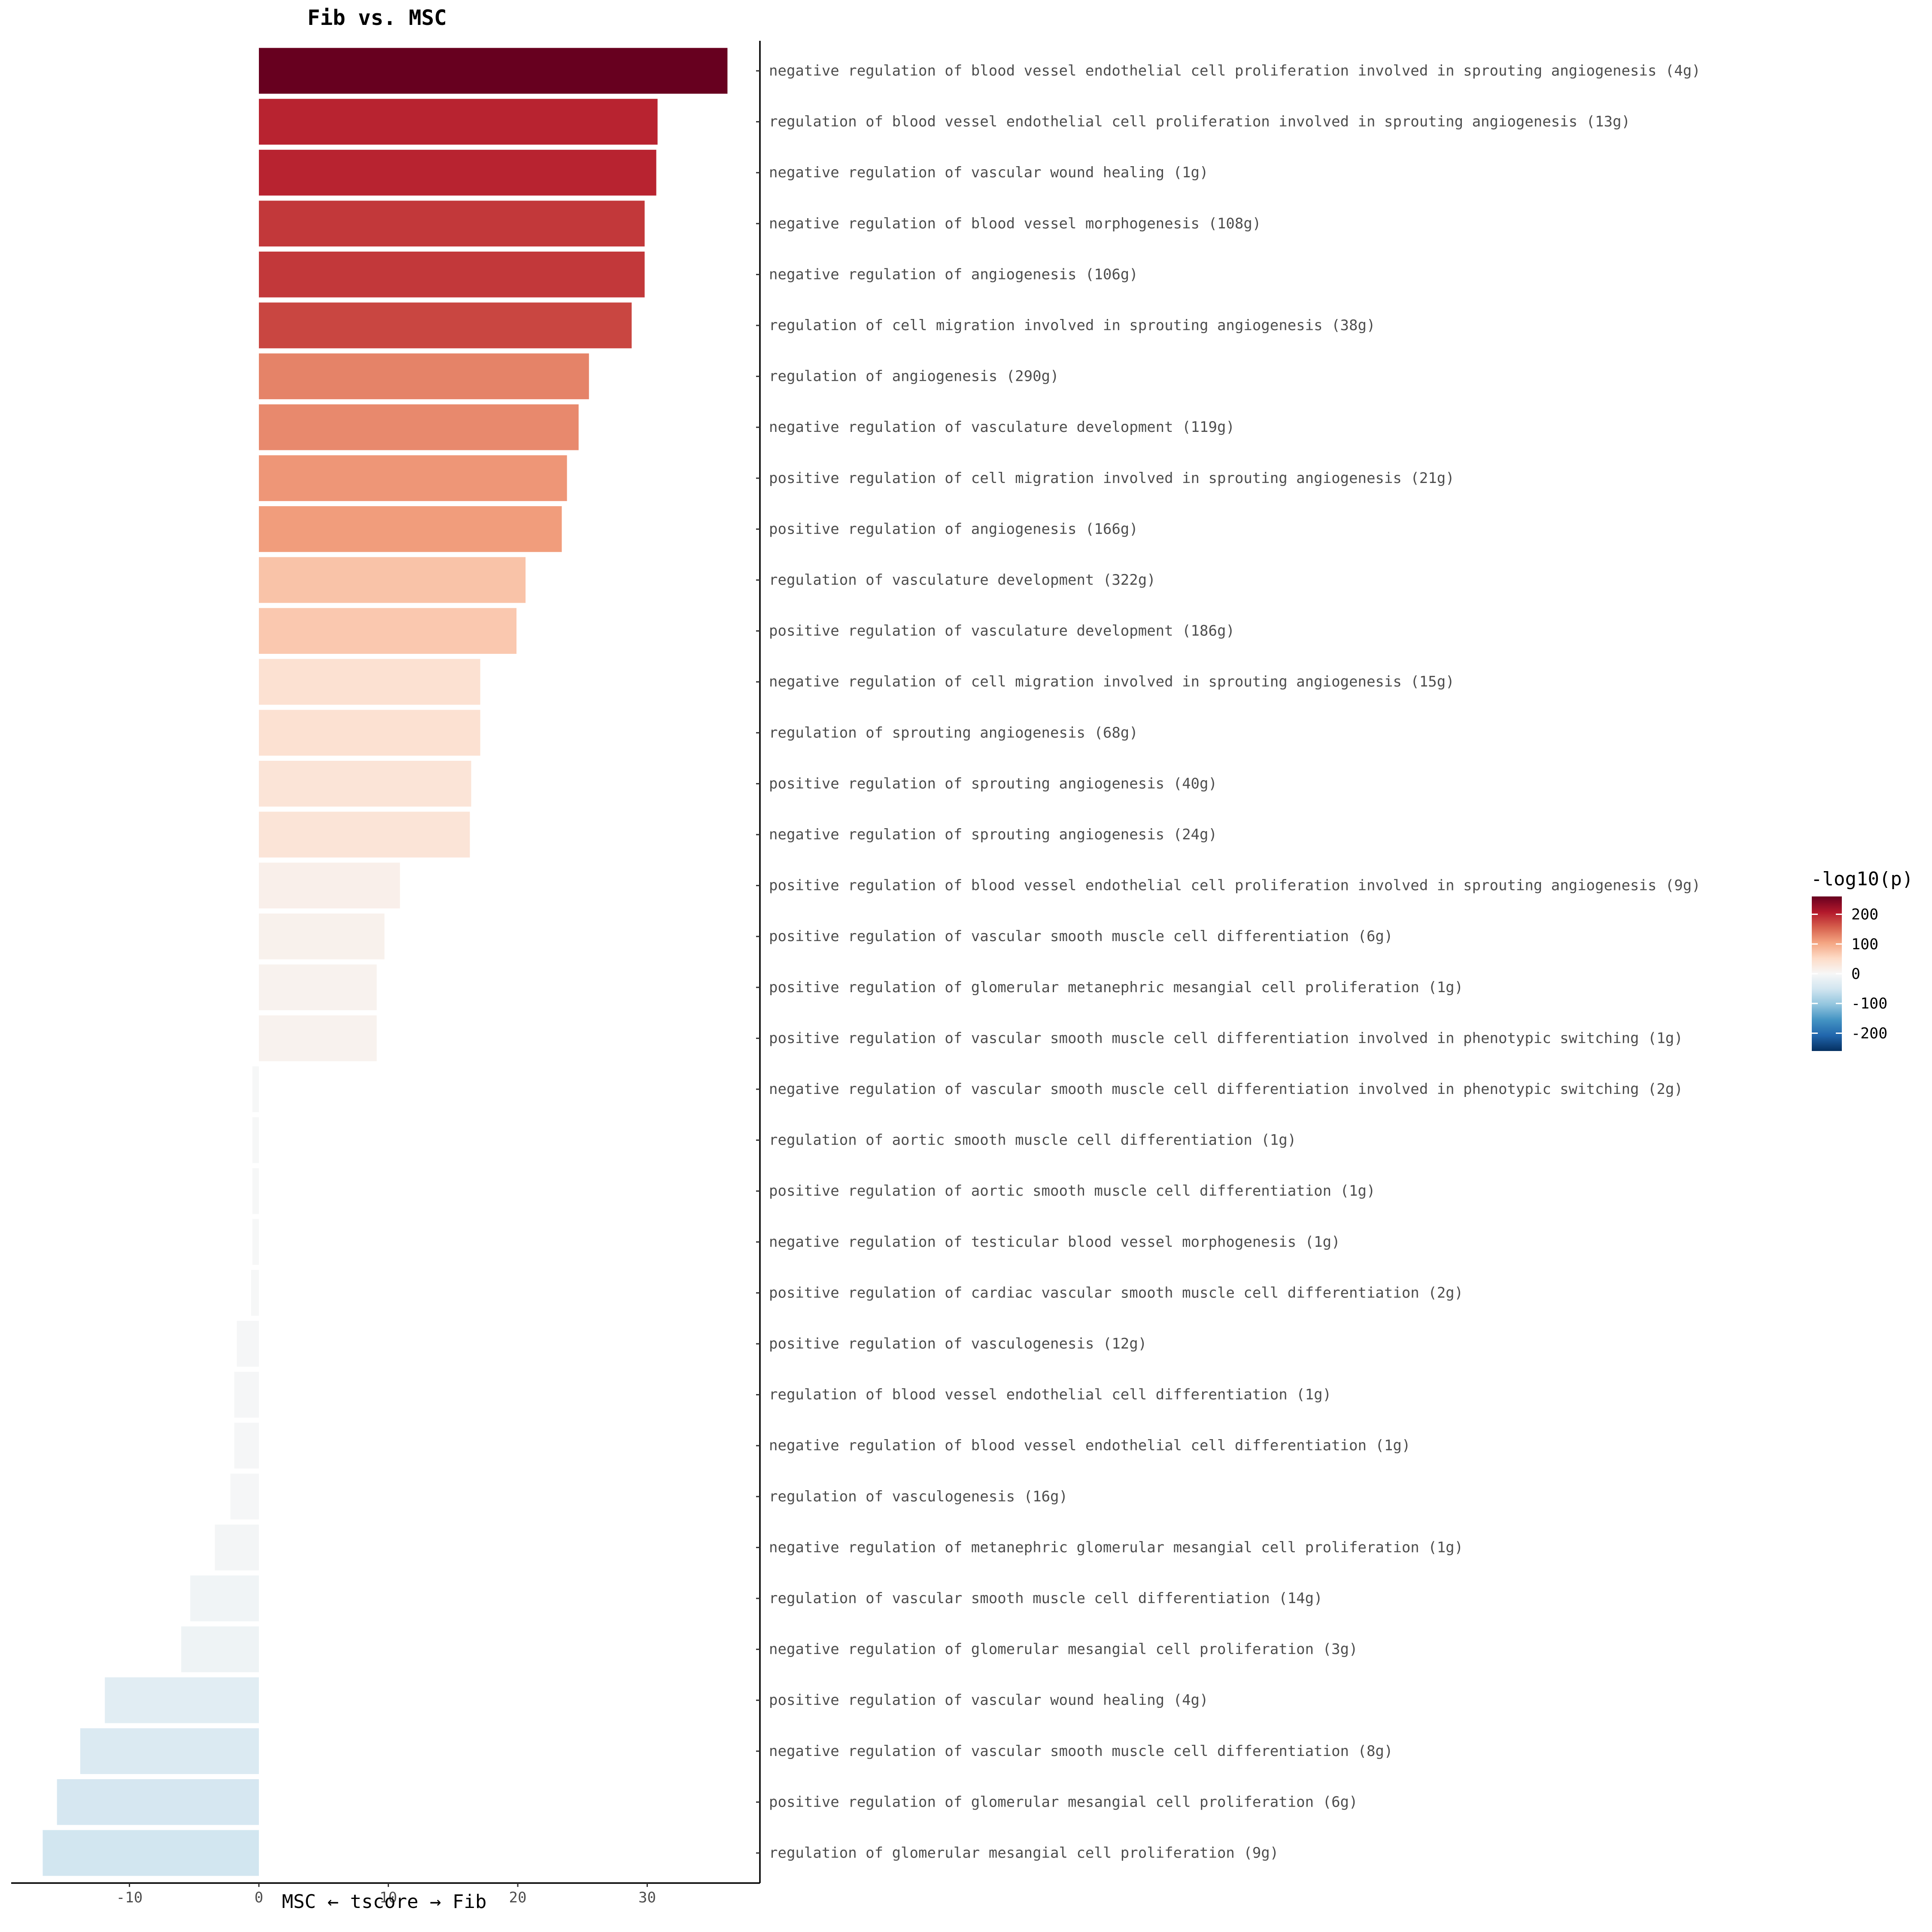 This screenshot has width=1932, height=1932. I want to click on x-tick-label: 20, so click(518, 1897).